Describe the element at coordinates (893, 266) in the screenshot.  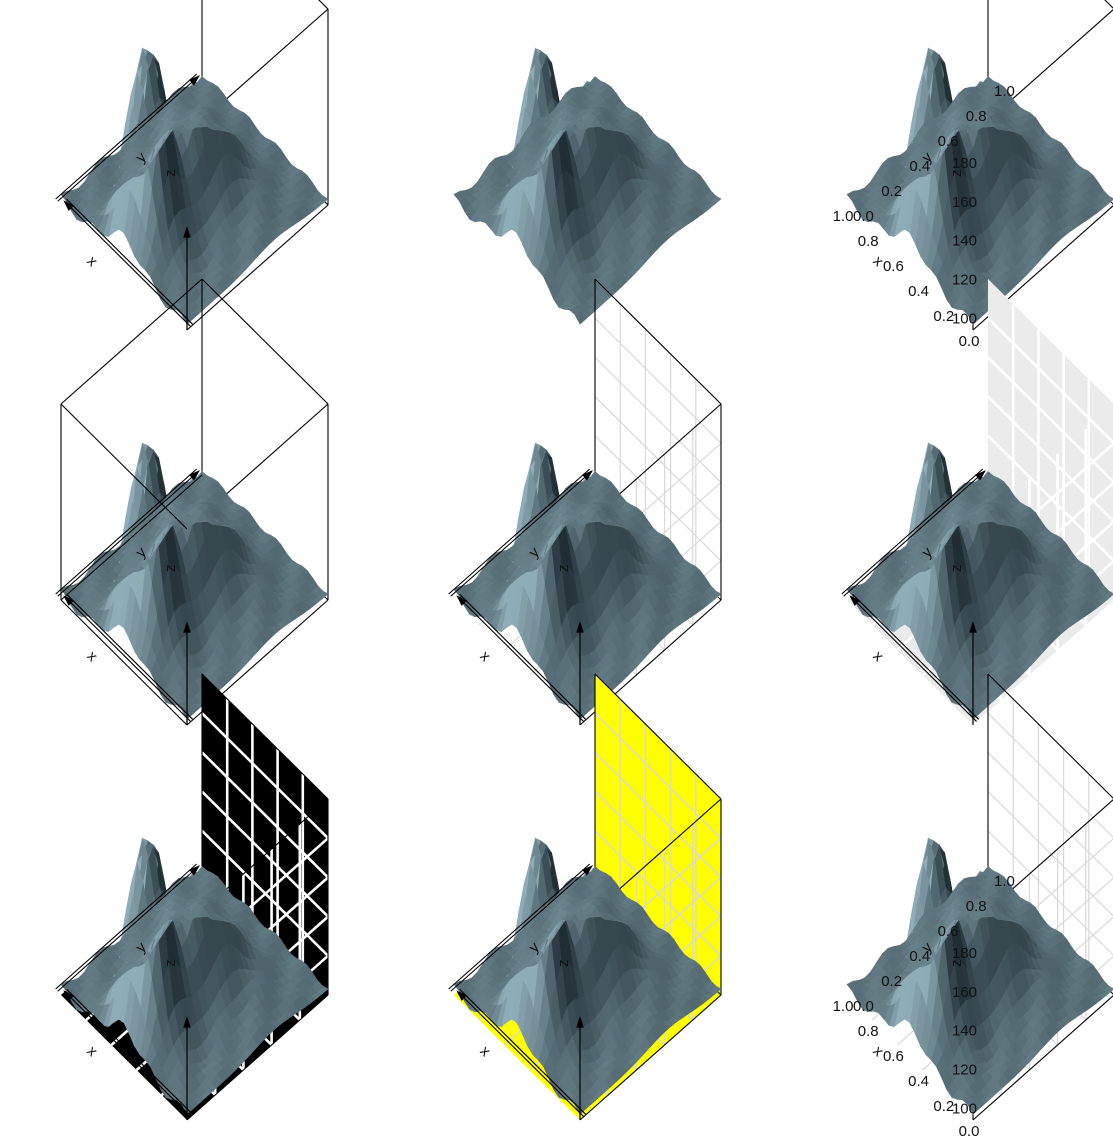
I see `x-tick-label: 0.6` at that location.